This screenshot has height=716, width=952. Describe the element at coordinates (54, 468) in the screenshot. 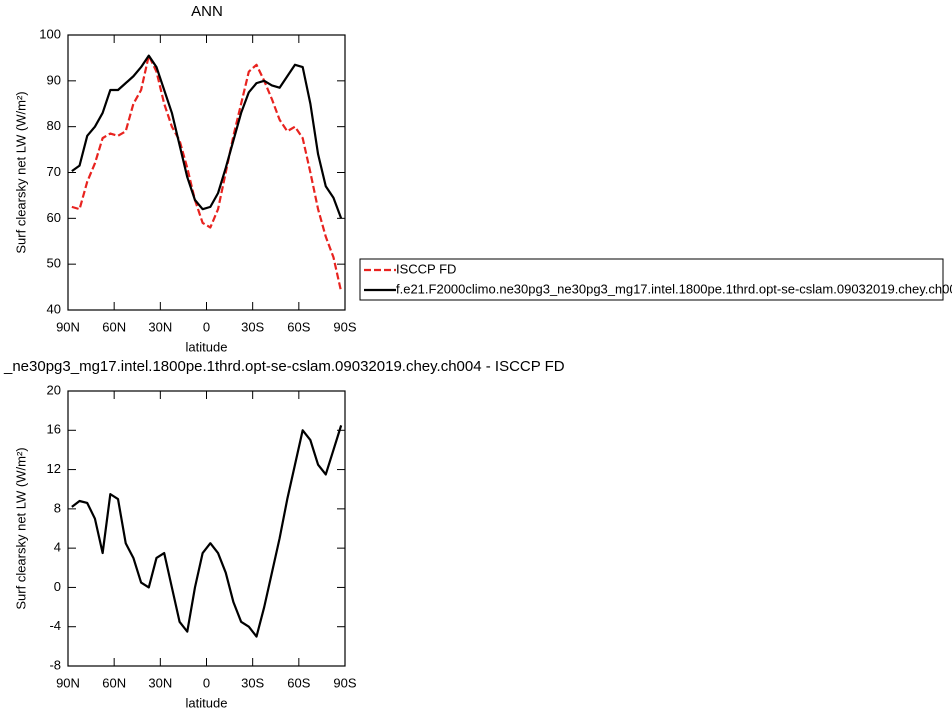

I see `y-tick-label: 12` at that location.